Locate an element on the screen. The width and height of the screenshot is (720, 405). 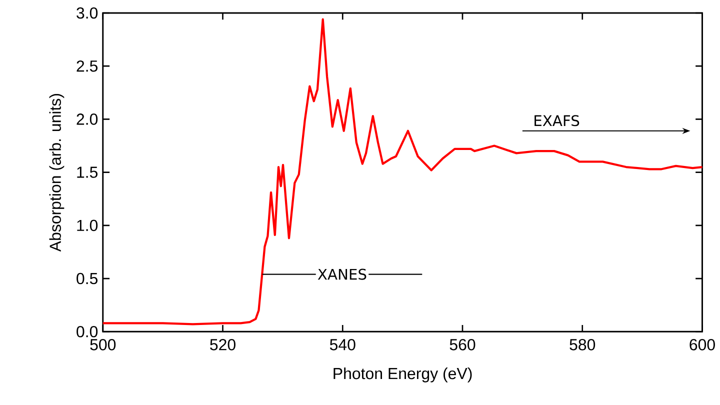
y-tick-label: 2.0 is located at coordinates (87, 120).